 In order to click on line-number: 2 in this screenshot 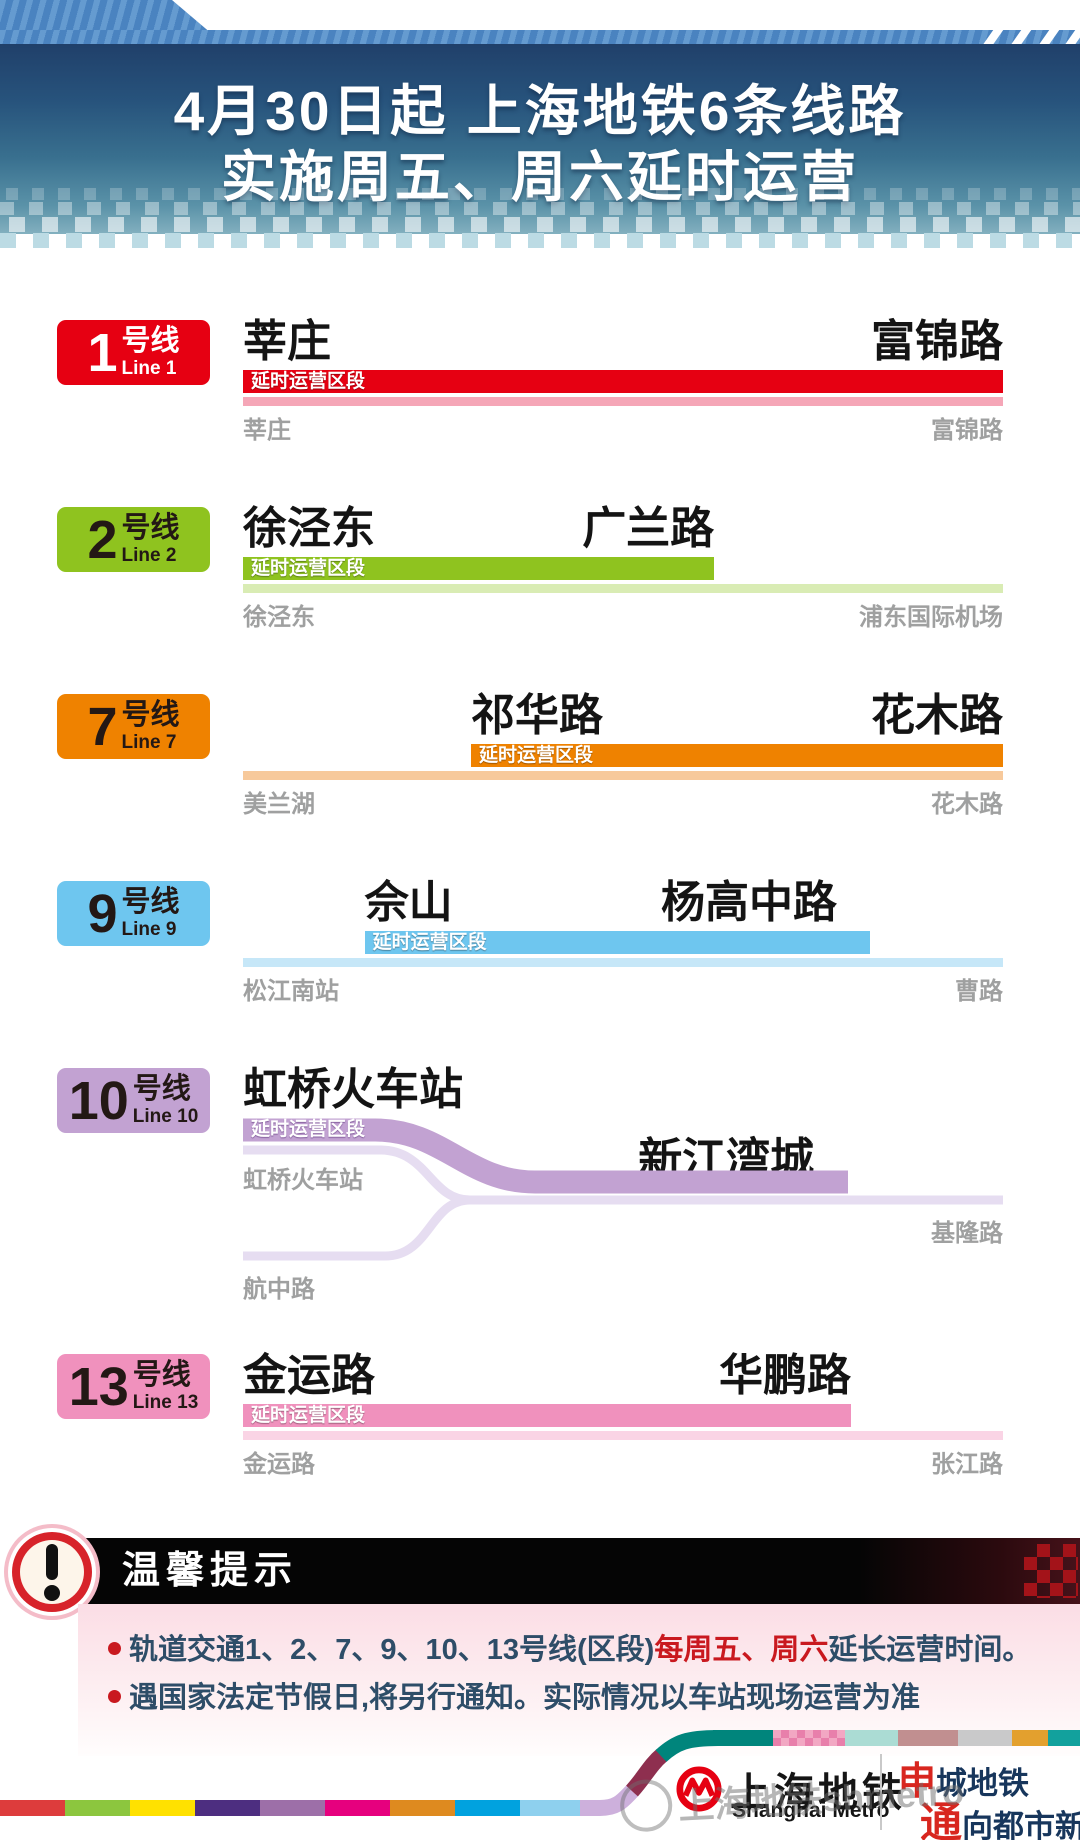, I will do `click(102, 539)`.